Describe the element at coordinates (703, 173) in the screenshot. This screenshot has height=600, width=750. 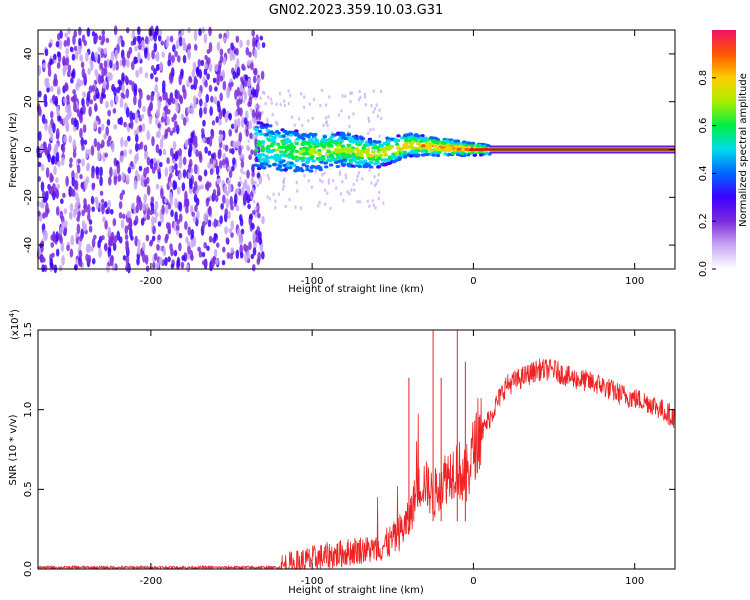
I see `colorbar-tick-label: 0.4` at that location.